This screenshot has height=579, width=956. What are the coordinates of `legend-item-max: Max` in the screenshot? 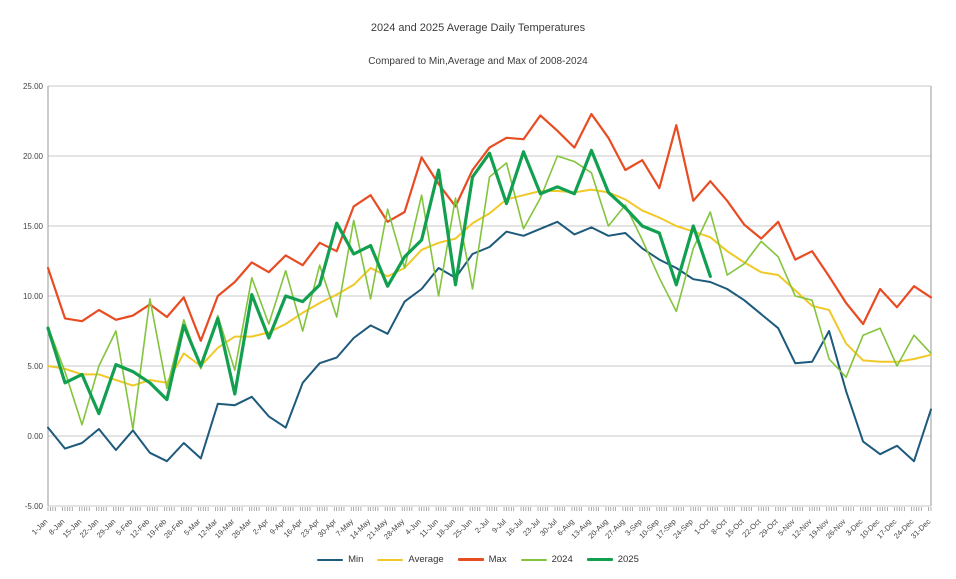 It's located at (482, 559).